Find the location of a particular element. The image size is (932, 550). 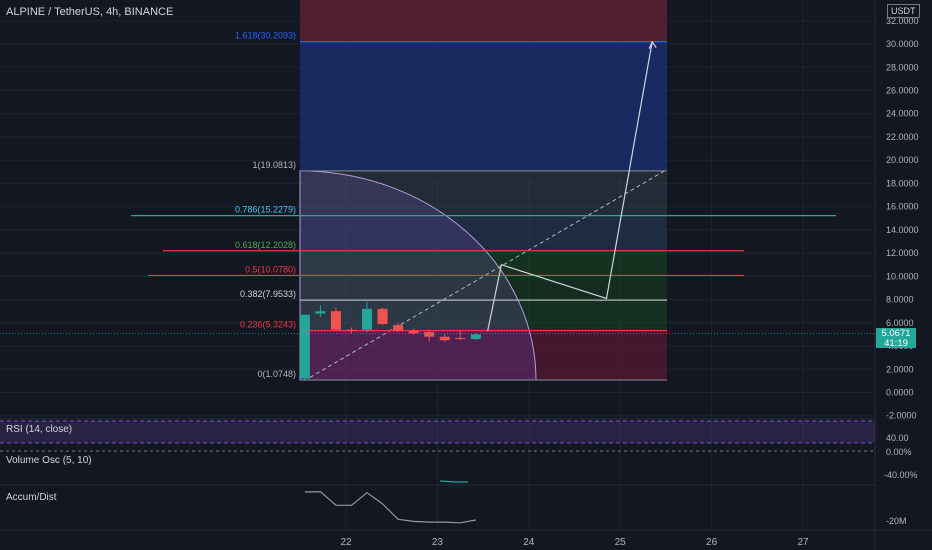

x-tick-label: 25 is located at coordinates (621, 542).